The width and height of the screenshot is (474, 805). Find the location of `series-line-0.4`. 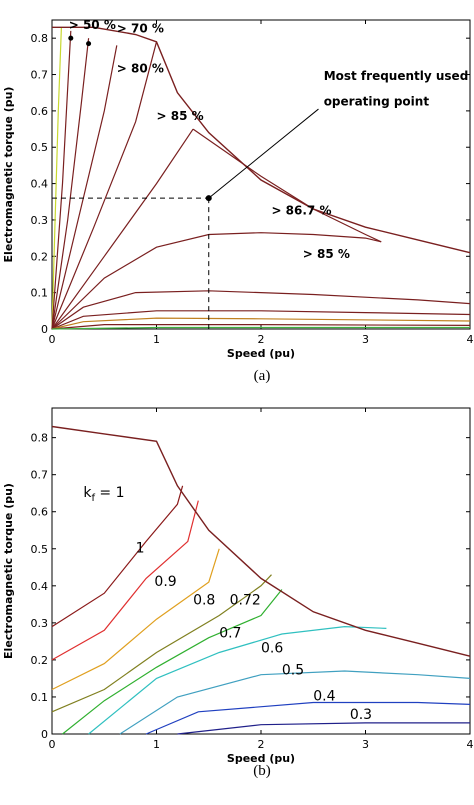

series-line-0.4 is located at coordinates (308, 718).